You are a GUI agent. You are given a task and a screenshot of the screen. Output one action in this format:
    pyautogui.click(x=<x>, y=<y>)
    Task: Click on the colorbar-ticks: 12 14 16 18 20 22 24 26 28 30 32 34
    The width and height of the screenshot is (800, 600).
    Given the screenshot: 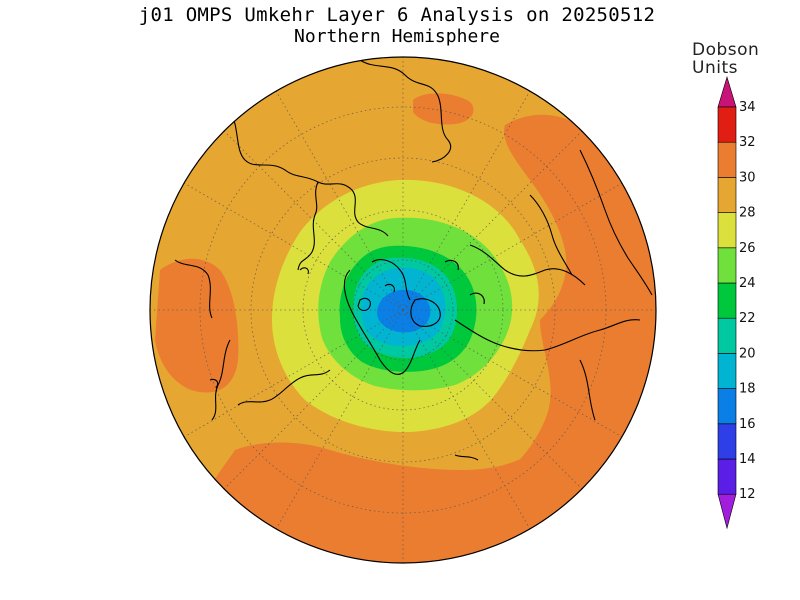 What is the action you would take?
    pyautogui.click(x=747, y=301)
    